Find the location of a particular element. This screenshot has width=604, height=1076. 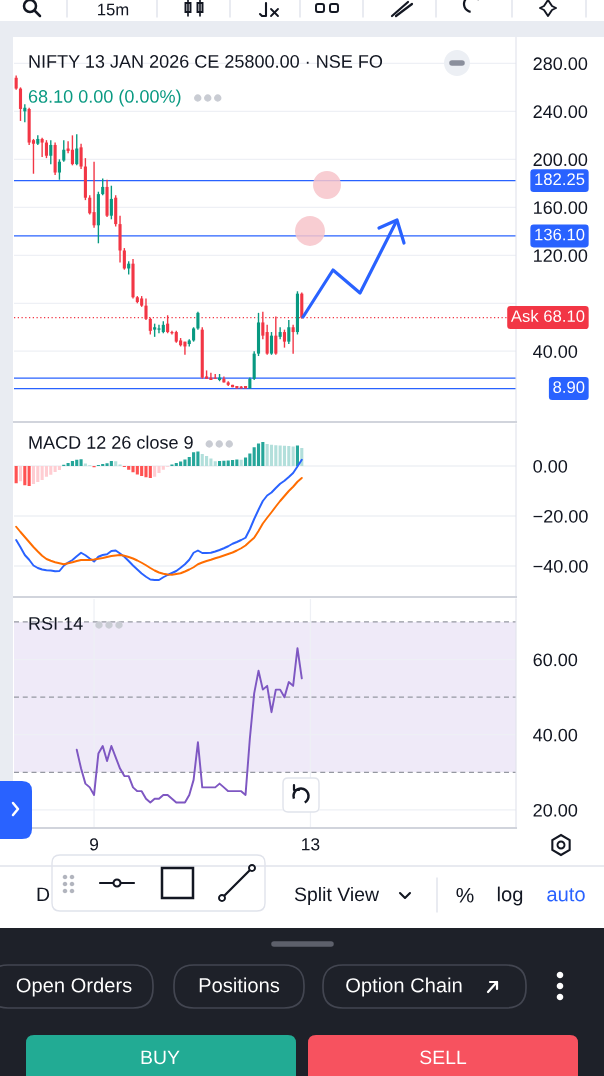

y-tick-label: 200.00 is located at coordinates (560, 160).